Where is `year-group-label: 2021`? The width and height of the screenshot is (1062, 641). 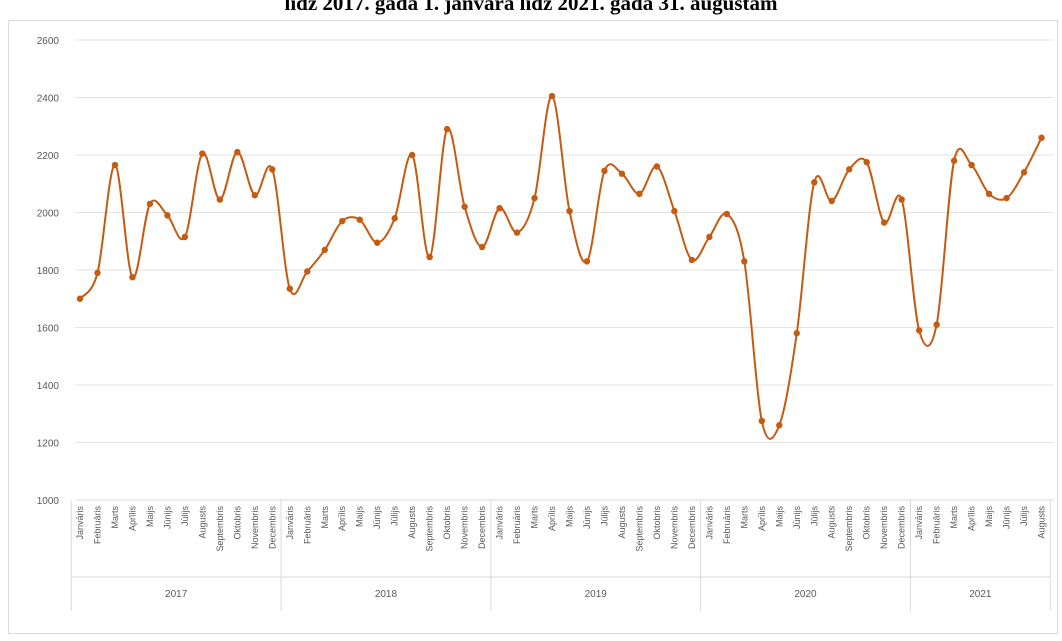 year-group-label: 2021 is located at coordinates (980, 594).